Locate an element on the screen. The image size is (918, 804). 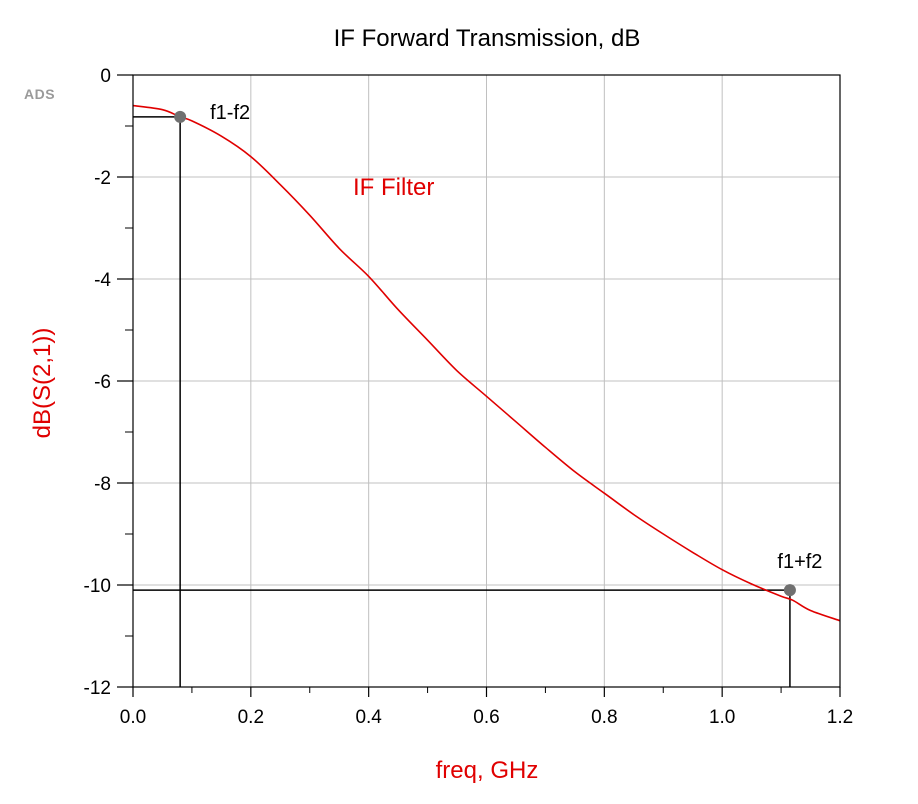
y-tick-label: -2 is located at coordinates (102, 178).